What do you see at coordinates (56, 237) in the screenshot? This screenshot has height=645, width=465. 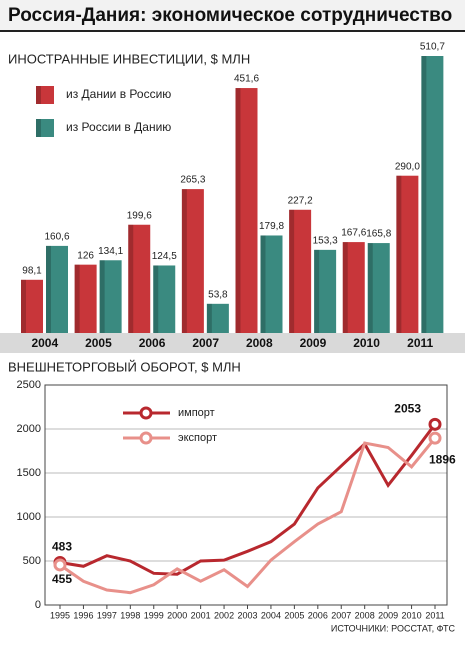 I see `value-label: 160,6` at bounding box center [56, 237].